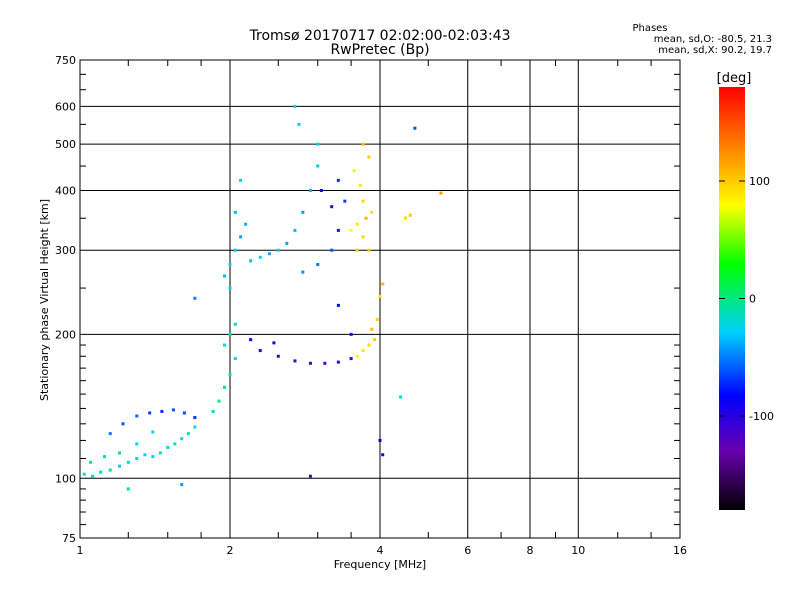  What do you see at coordinates (680, 550) in the screenshot?
I see `x-tick-label: 16` at bounding box center [680, 550].